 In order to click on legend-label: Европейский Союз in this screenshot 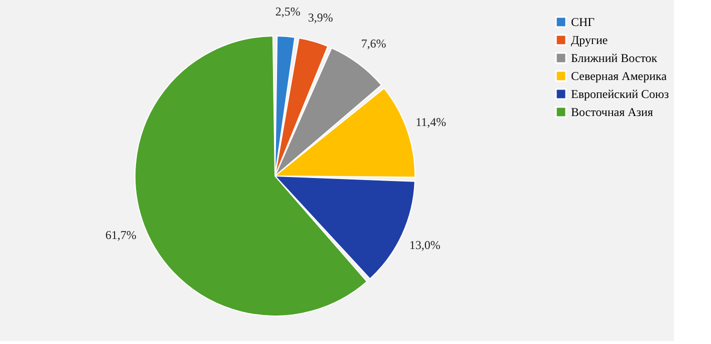, I will do `click(620, 94)`.